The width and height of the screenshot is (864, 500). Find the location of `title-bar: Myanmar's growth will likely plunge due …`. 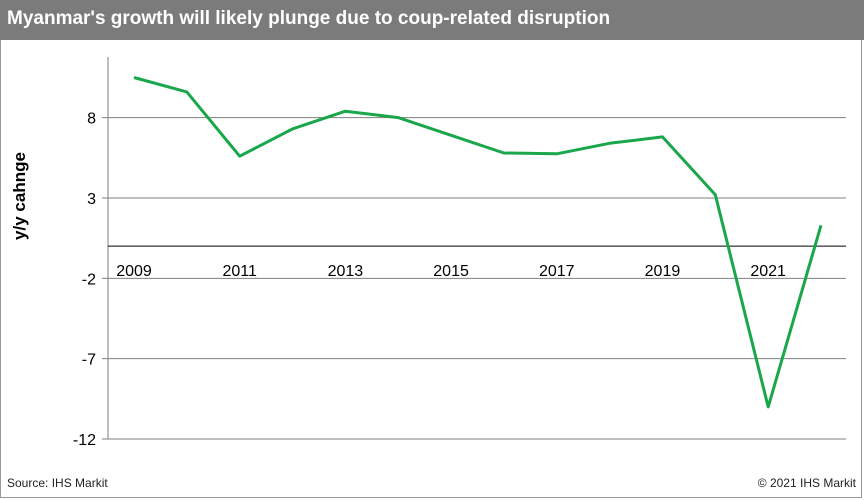

title-bar: Myanmar's growth will likely plunge due … is located at coordinates (432, 20).